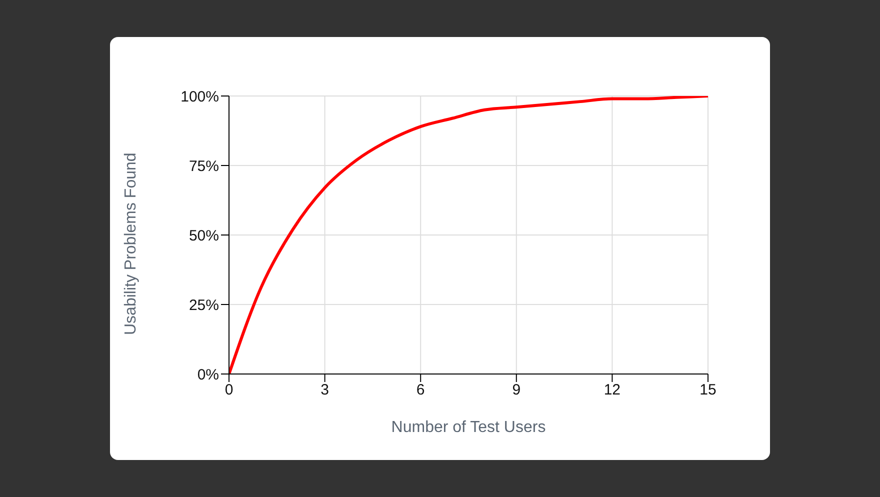  I want to click on x-tick-label: 15, so click(708, 390).